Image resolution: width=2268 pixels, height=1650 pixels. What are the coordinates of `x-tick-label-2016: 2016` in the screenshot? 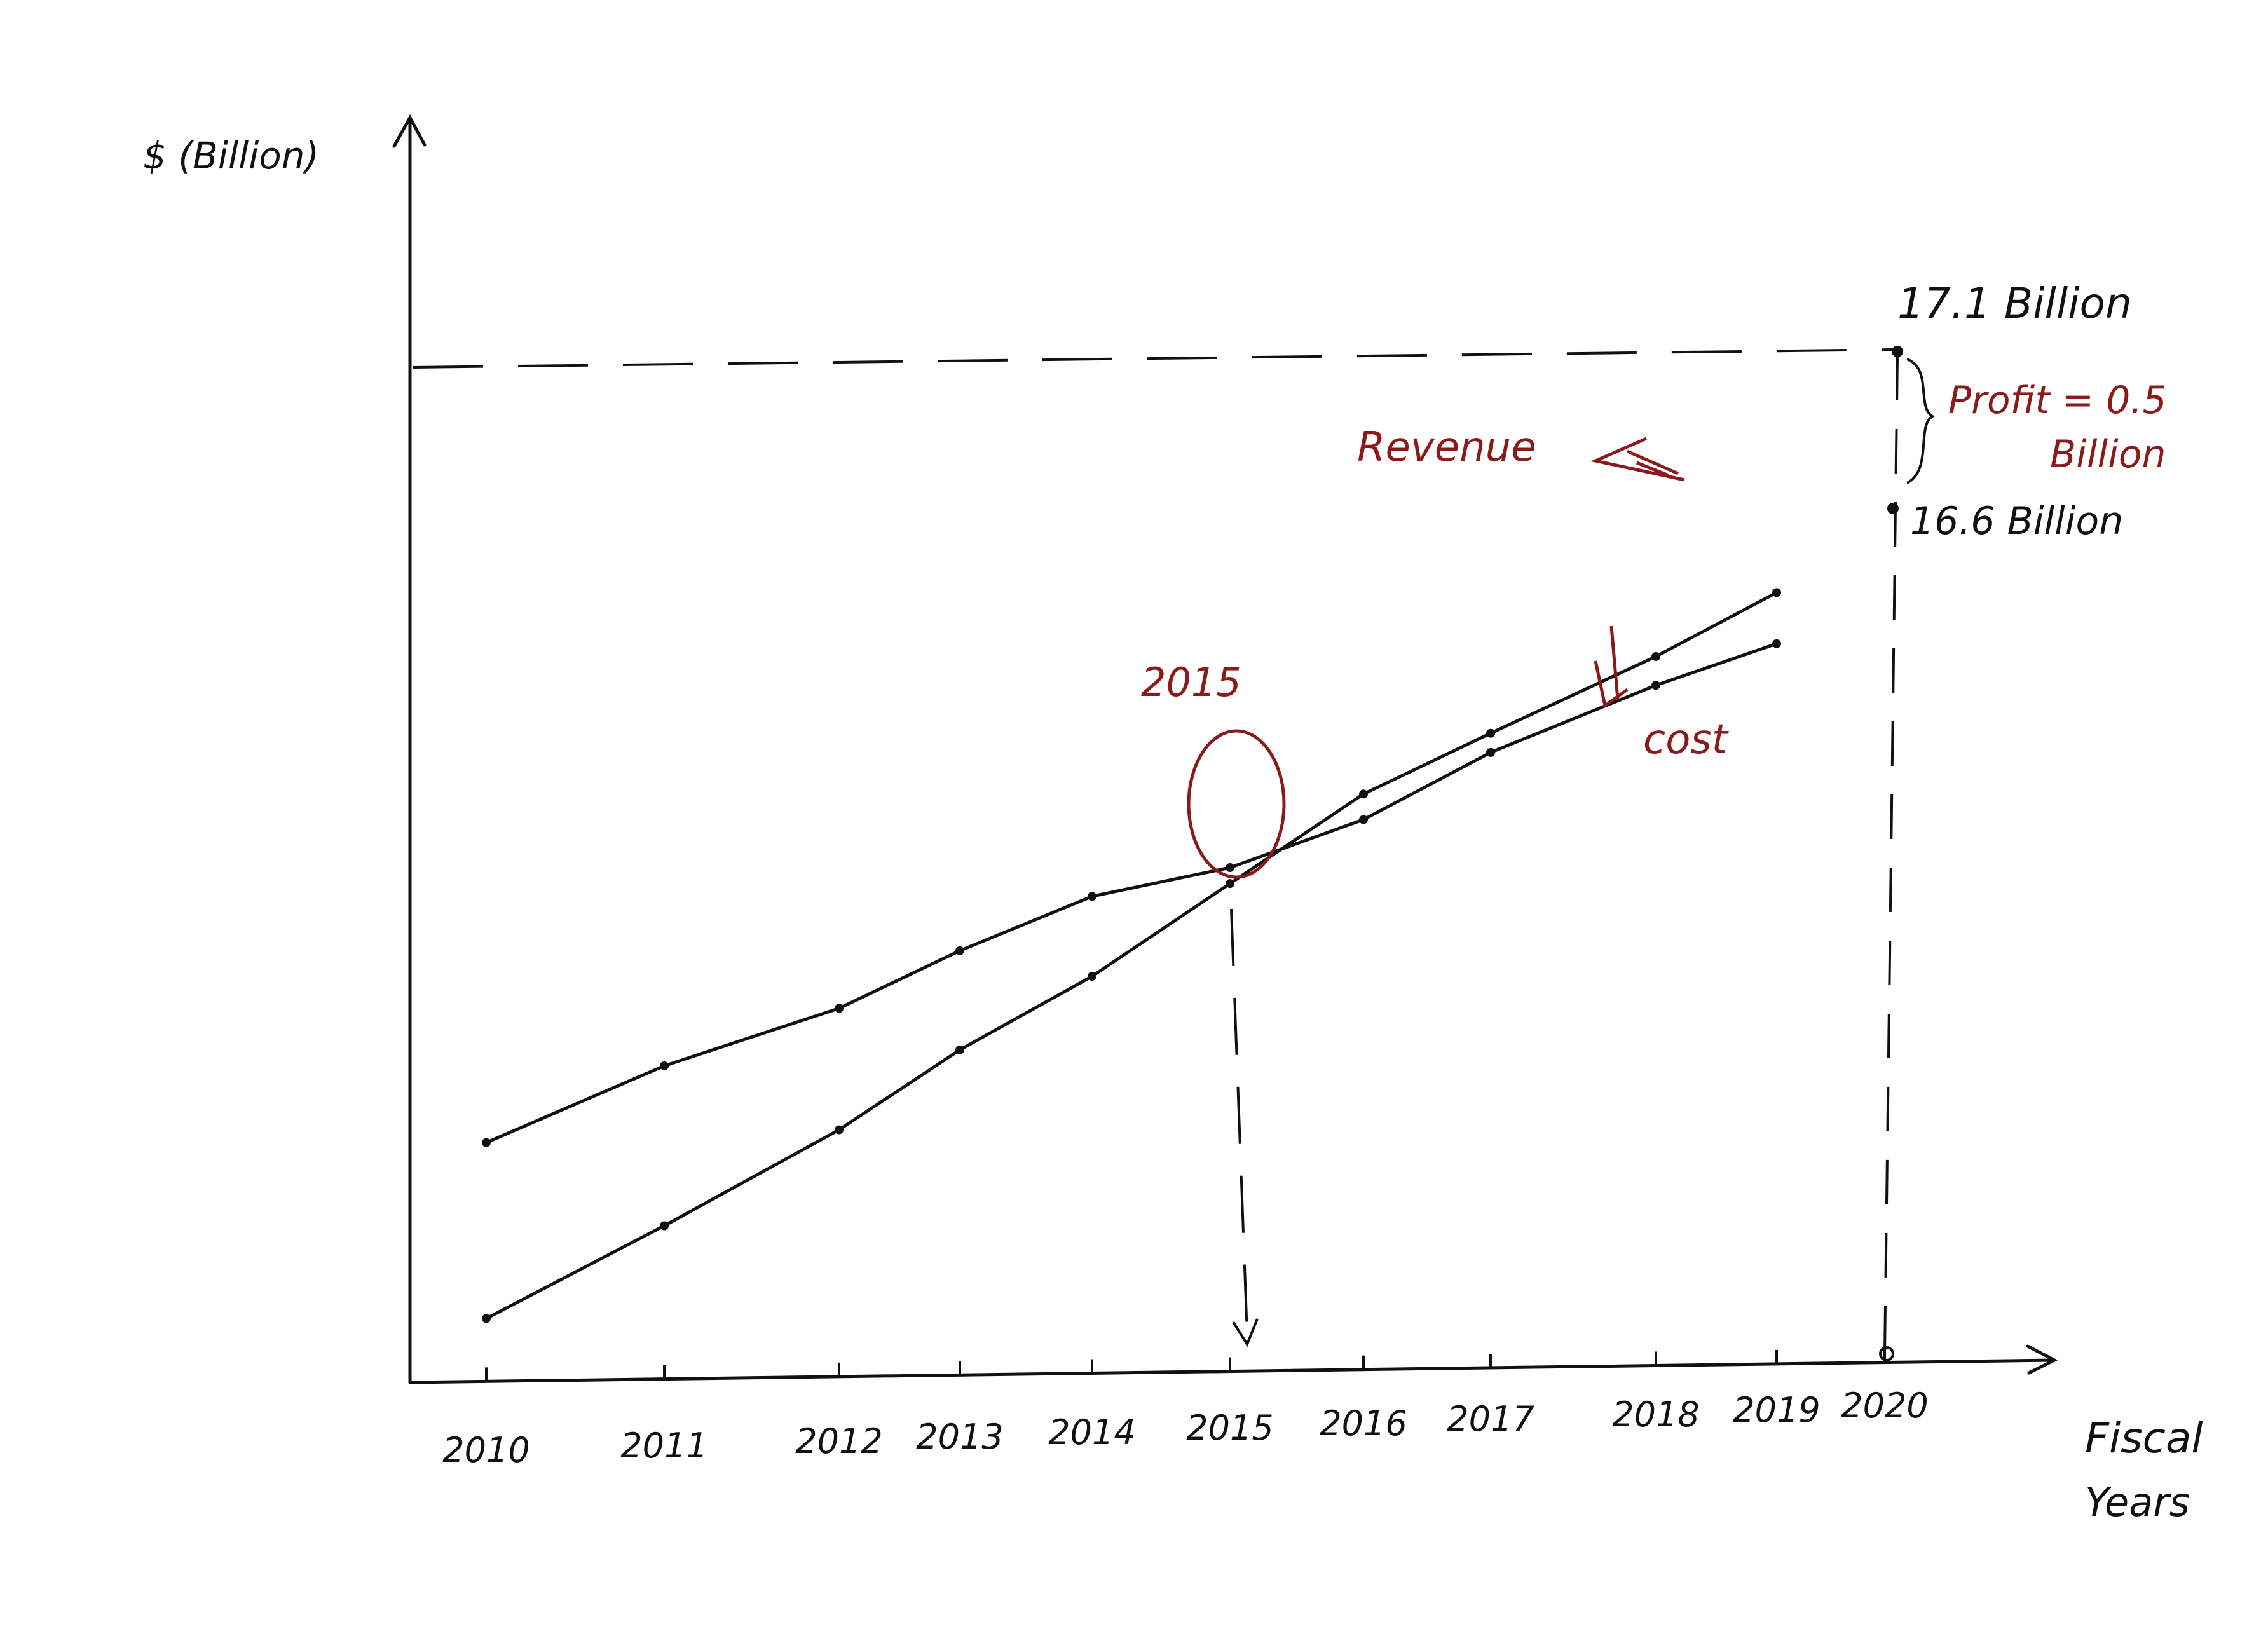 It's located at (1363, 1423).